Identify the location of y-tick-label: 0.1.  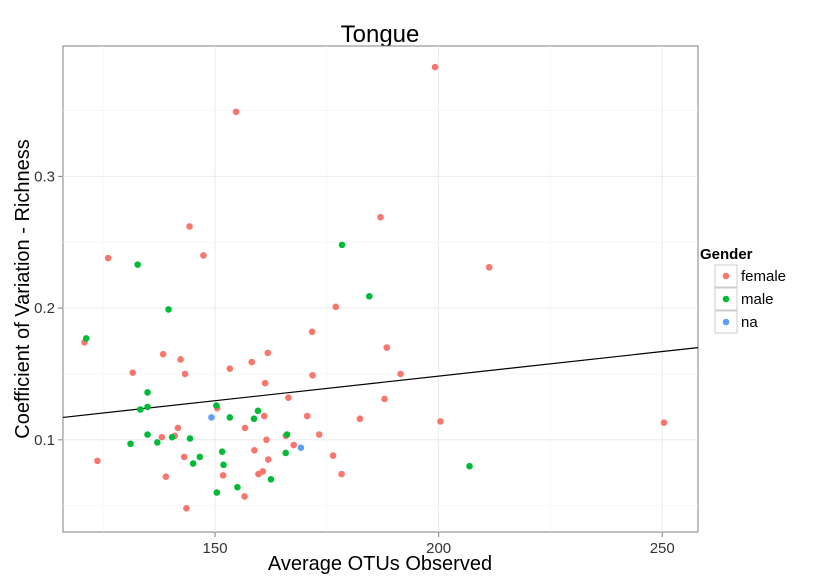
(44, 440).